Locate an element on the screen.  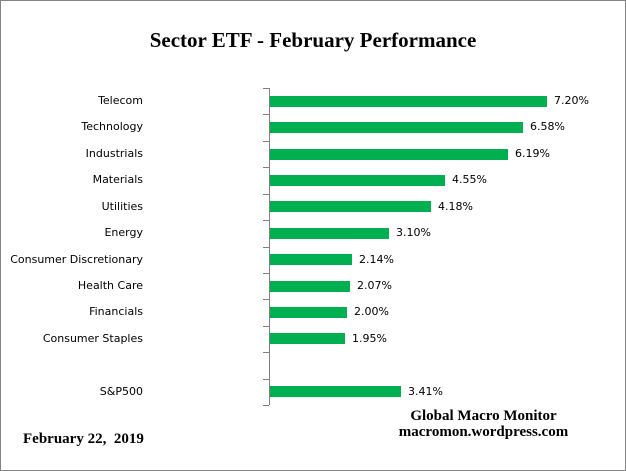
category-label: Consumer Discretionary is located at coordinates (76, 259).